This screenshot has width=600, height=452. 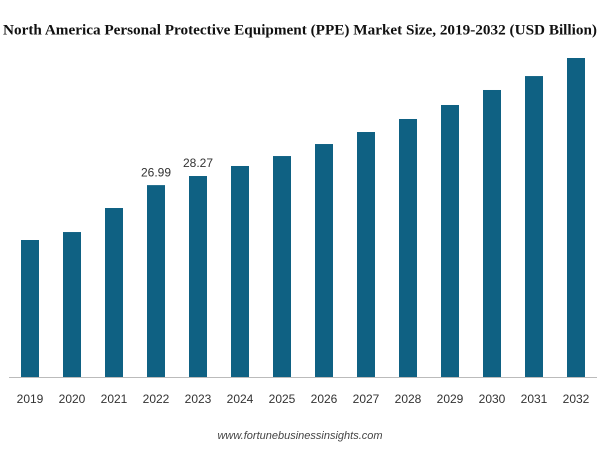 I want to click on x-tick-label: 2020, so click(x=72, y=399).